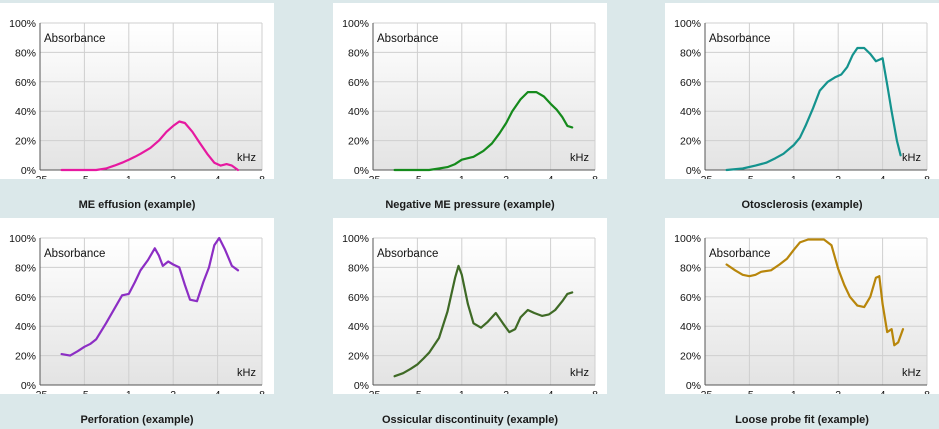  What do you see at coordinates (802, 205) in the screenshot?
I see `chart-caption: Otosclerosis (example)` at bounding box center [802, 205].